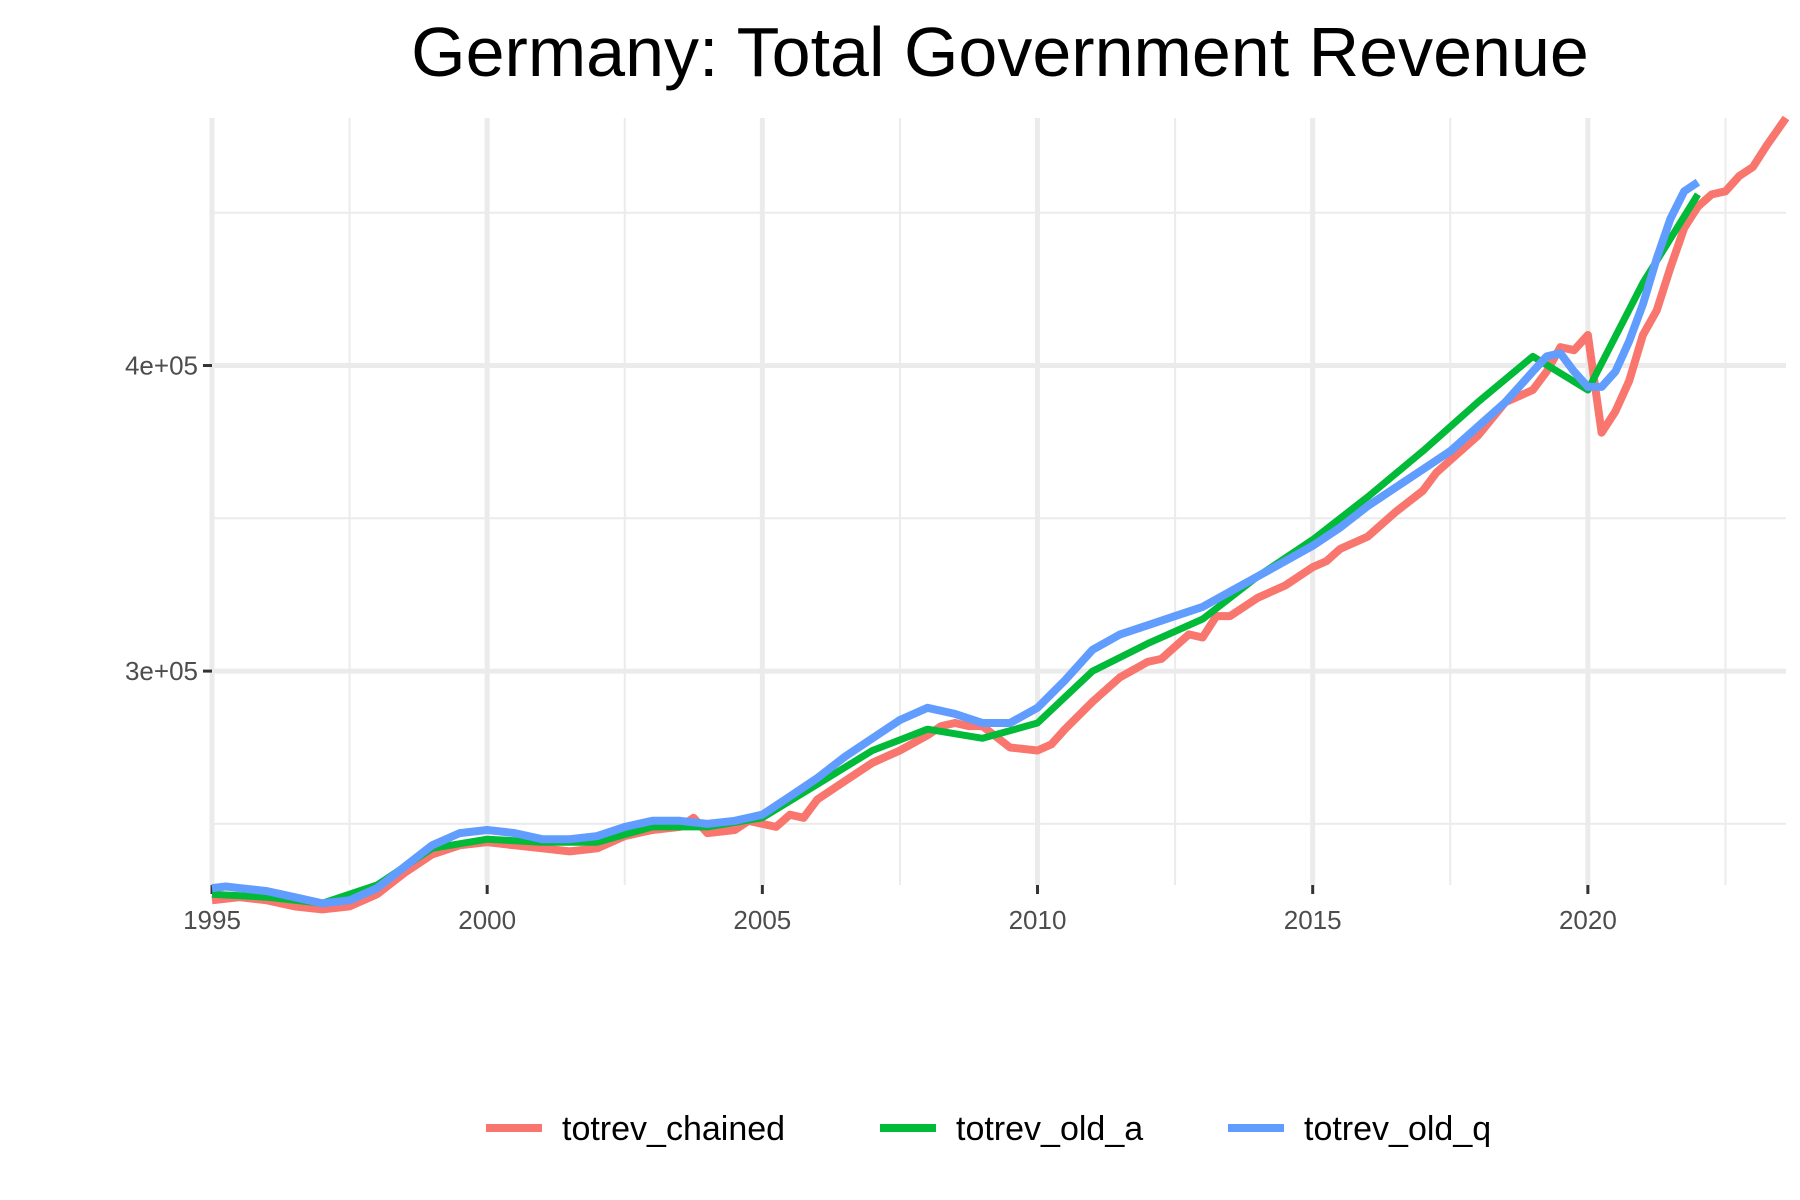  I want to click on legend-label: totrev_old_q, so click(1397, 1129).